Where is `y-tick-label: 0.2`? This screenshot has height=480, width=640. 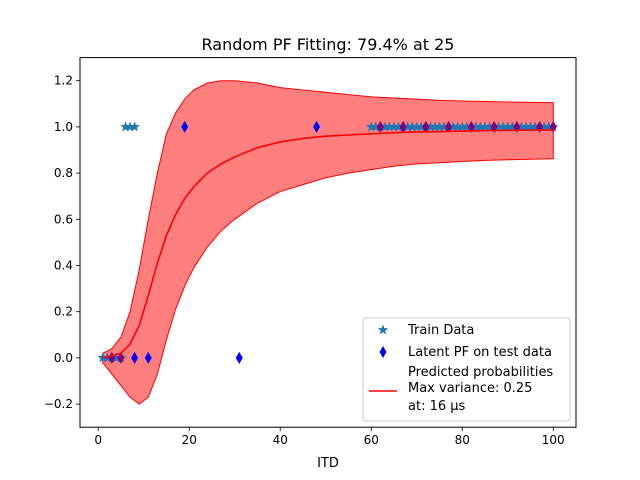 y-tick-label: 0.2 is located at coordinates (63, 312).